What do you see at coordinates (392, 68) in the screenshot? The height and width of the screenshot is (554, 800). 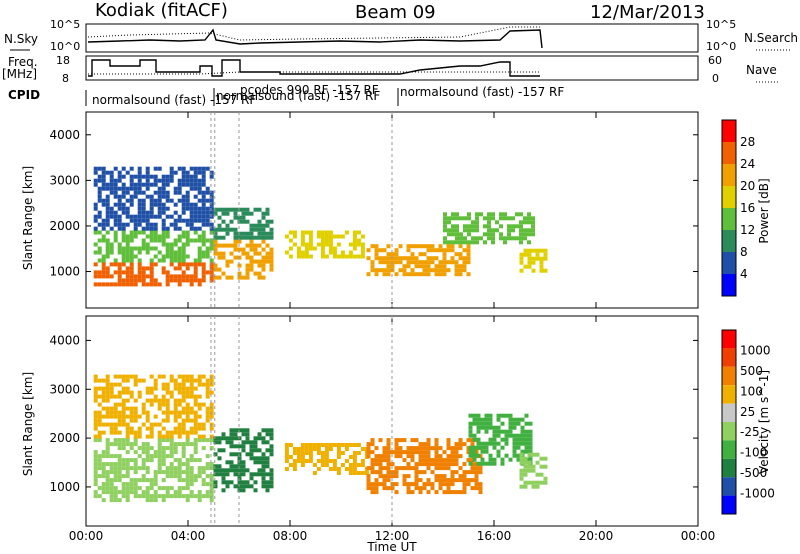 I see `freq-panel-frame` at bounding box center [392, 68].